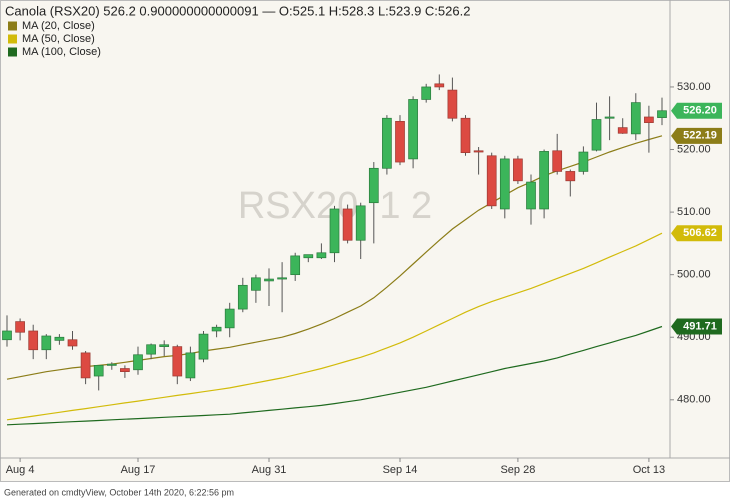 Image resolution: width=730 pixels, height=503 pixels. What do you see at coordinates (694, 212) in the screenshot?
I see `y-tick-label: 510.00` at bounding box center [694, 212].